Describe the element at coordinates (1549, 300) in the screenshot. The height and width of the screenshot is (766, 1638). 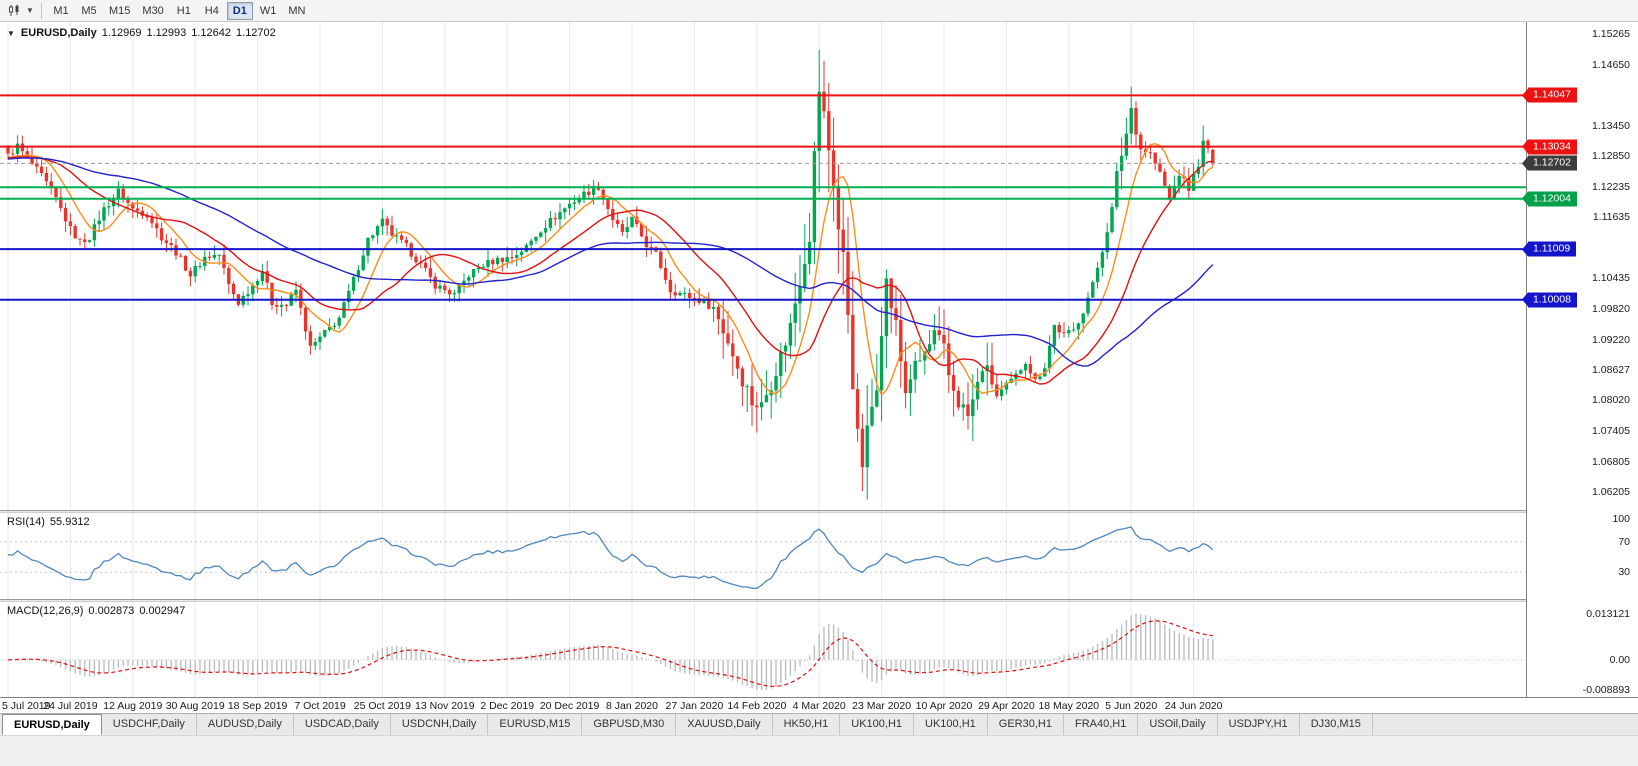
I see `price-flag: 1.10008` at that location.